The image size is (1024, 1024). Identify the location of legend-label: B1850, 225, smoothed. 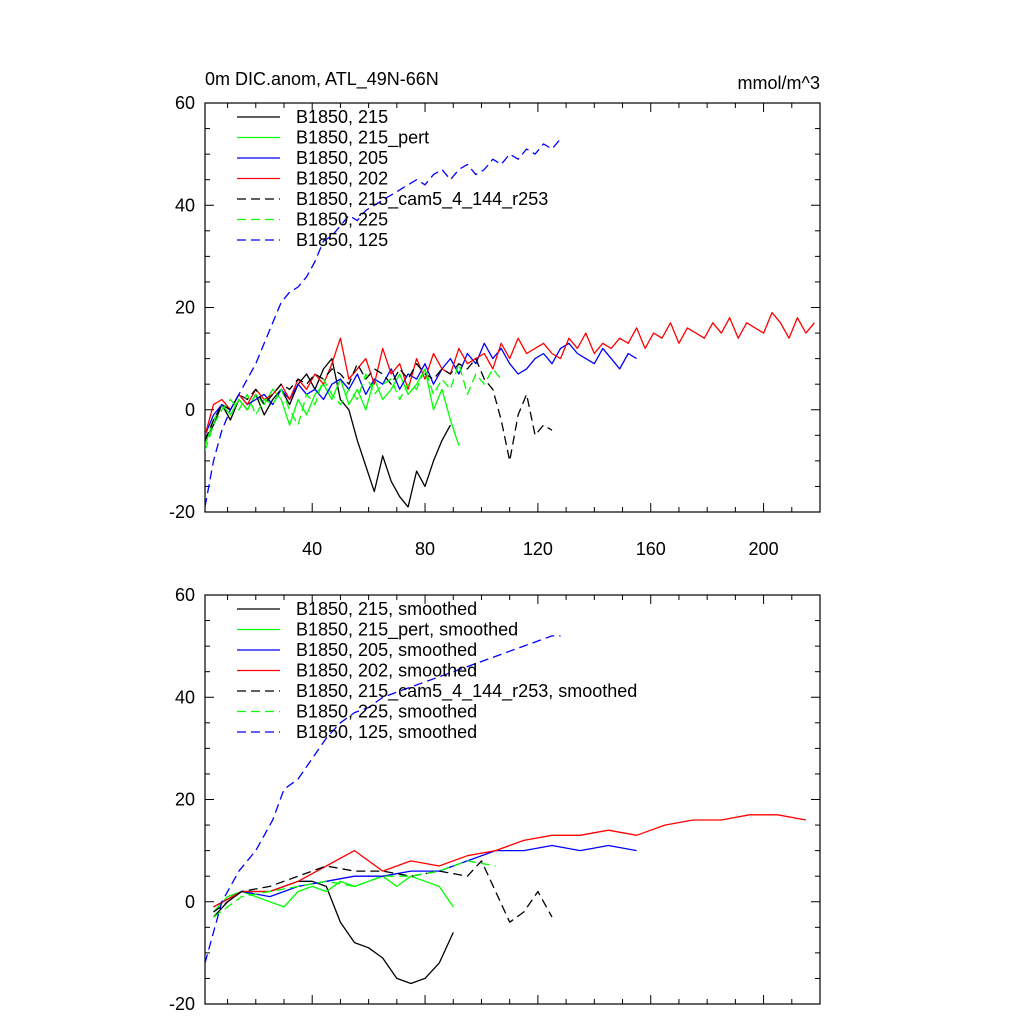
(386, 712).